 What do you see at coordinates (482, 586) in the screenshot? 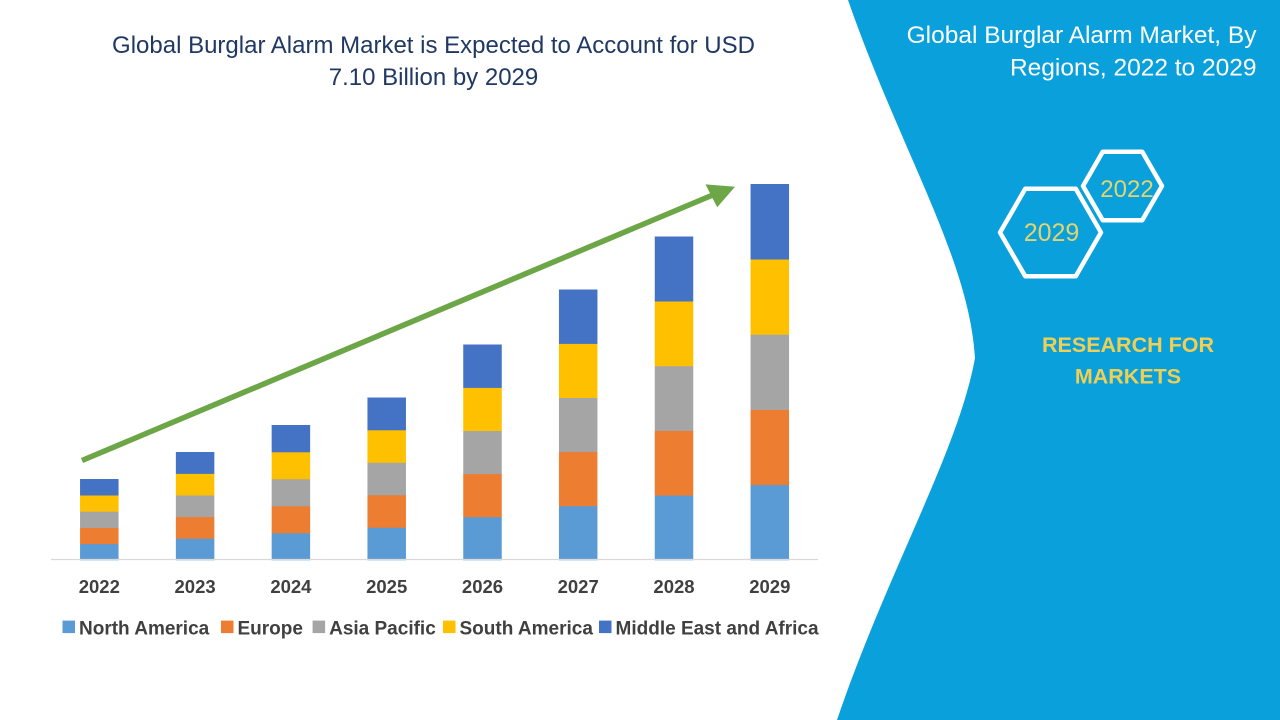
I see `svg-text: 2026` at bounding box center [482, 586].